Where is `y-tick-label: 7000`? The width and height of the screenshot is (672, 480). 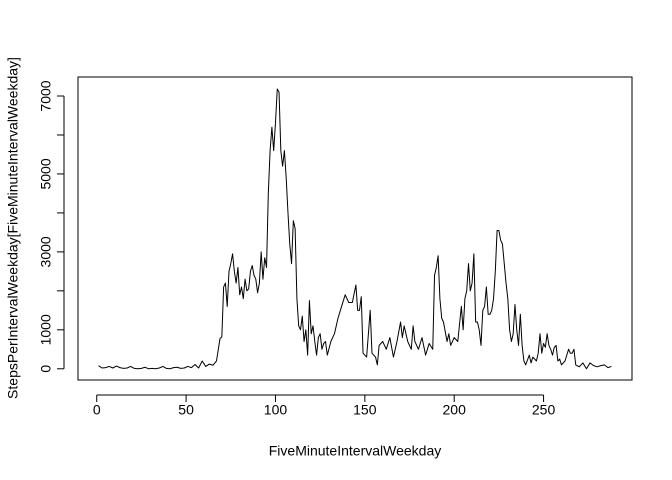 y-tick-label: 7000 is located at coordinates (46, 95).